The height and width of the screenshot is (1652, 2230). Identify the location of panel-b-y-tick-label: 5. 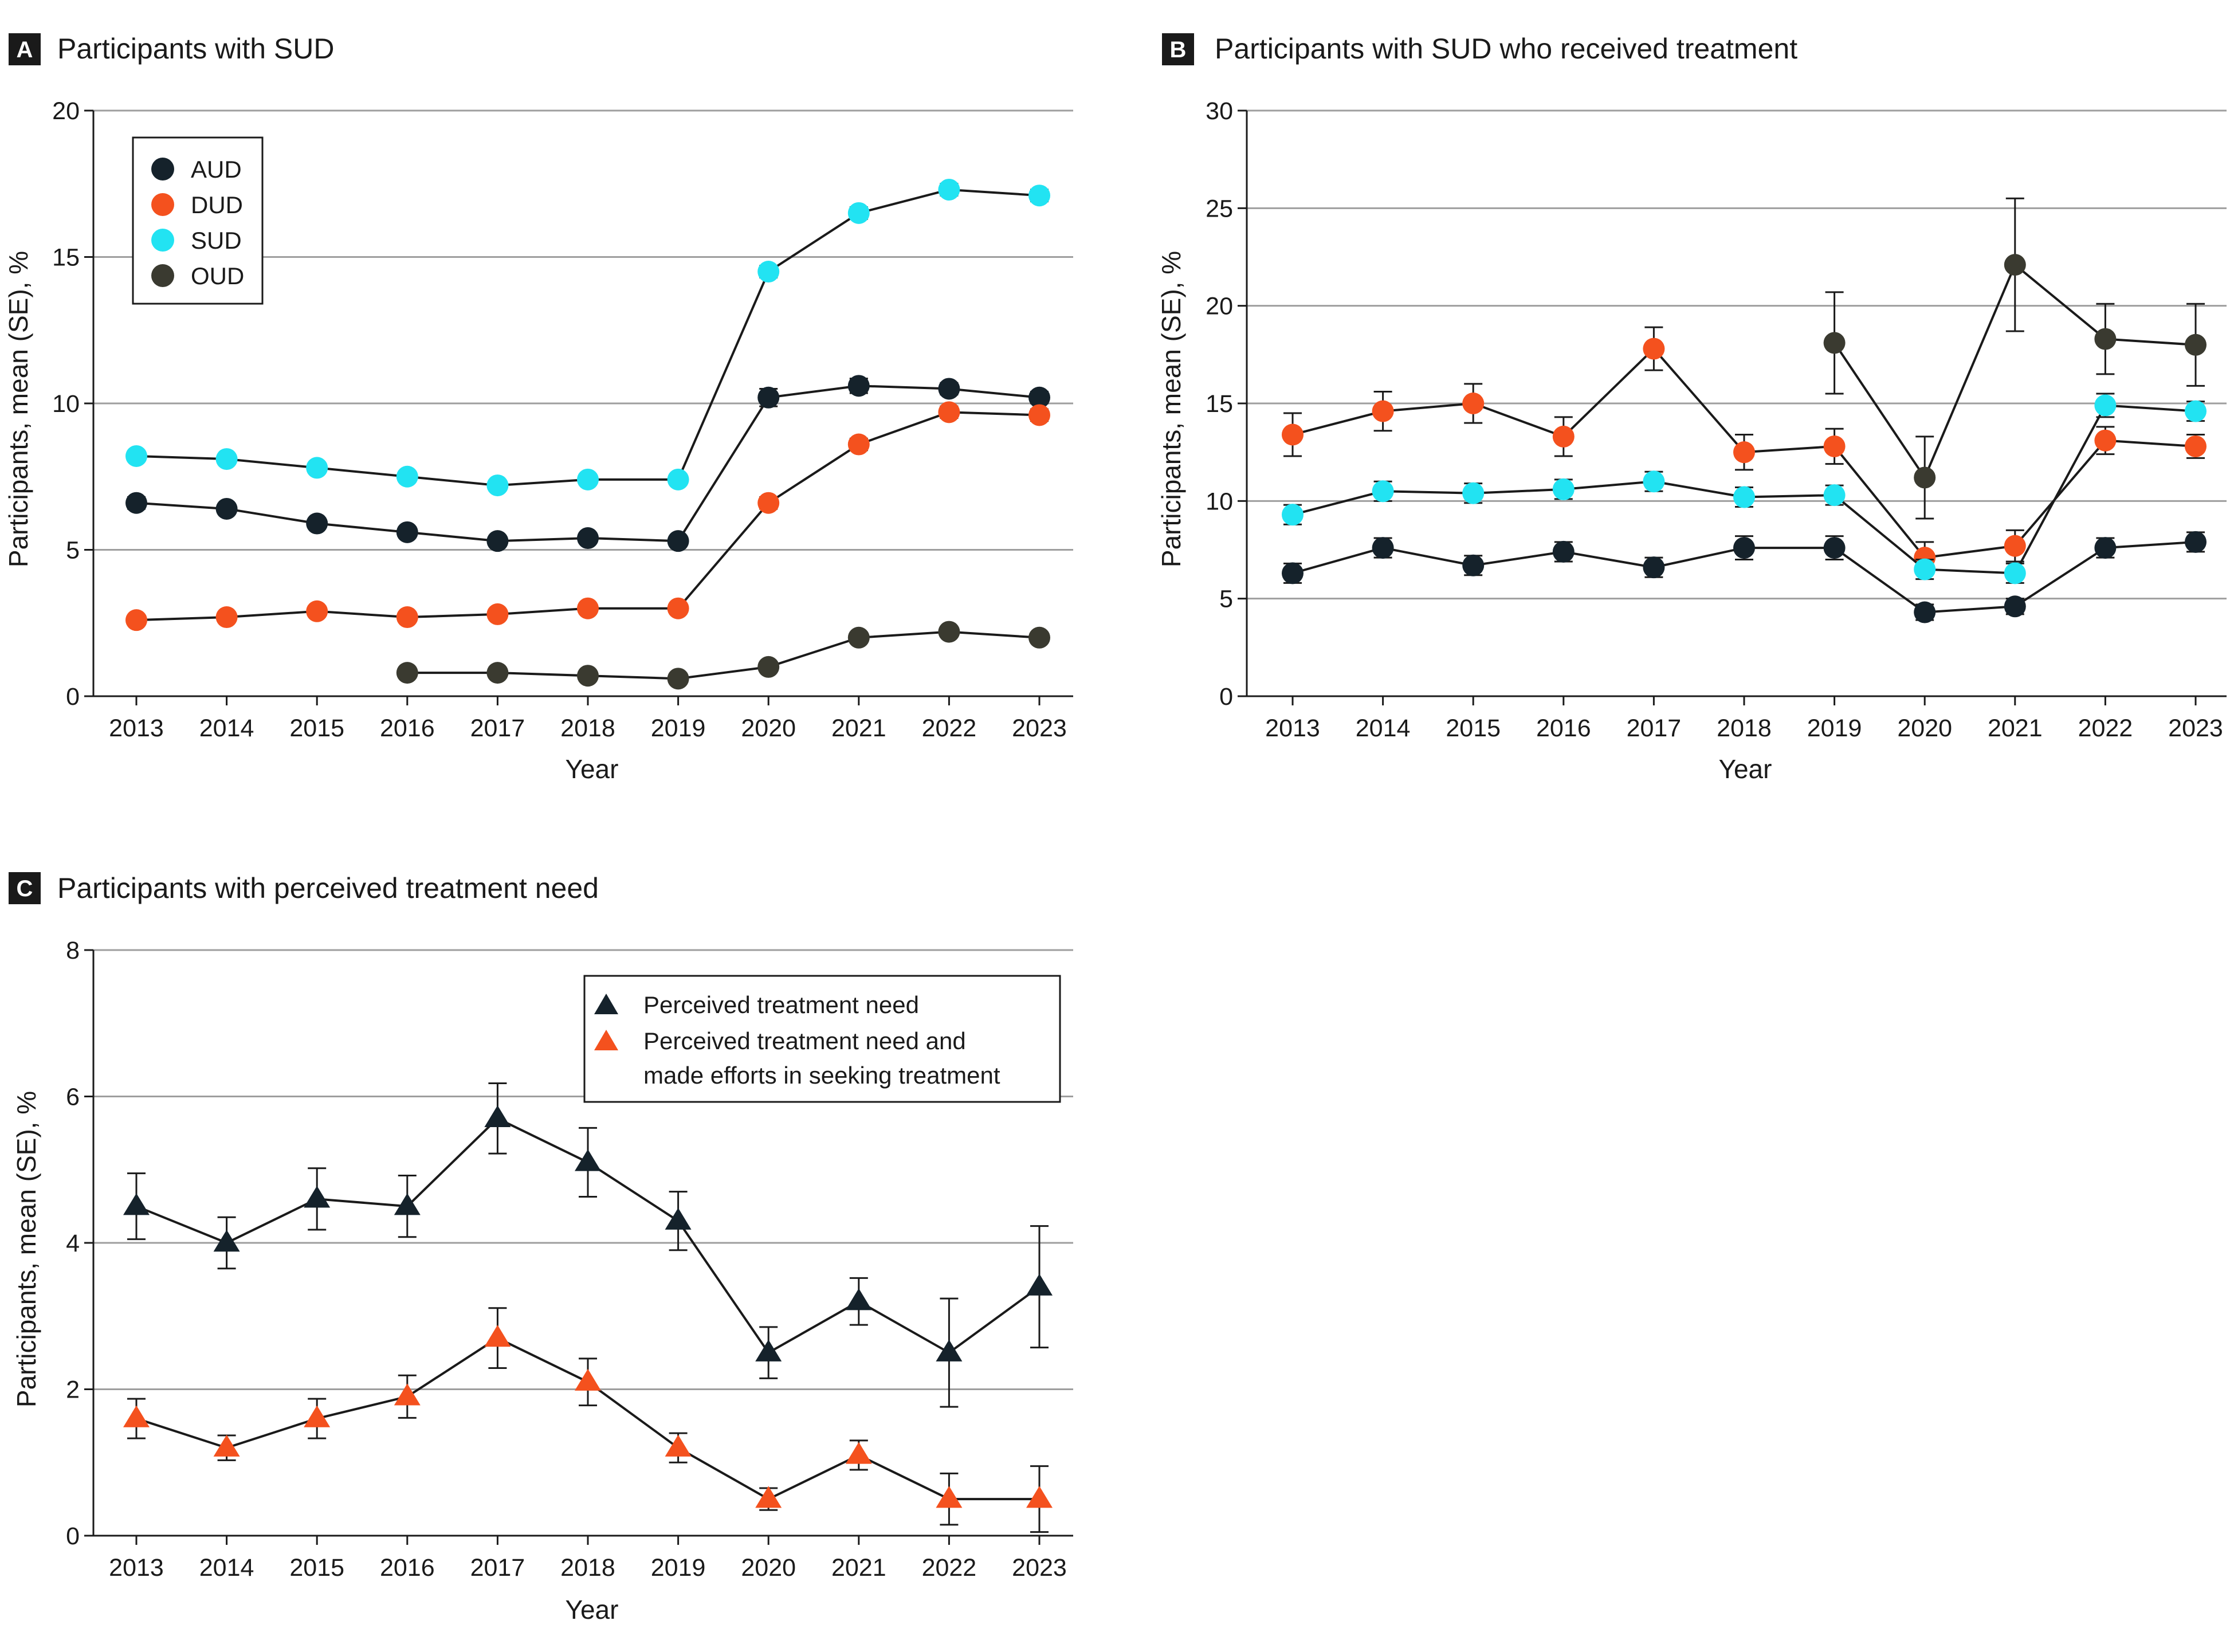
(1226, 599).